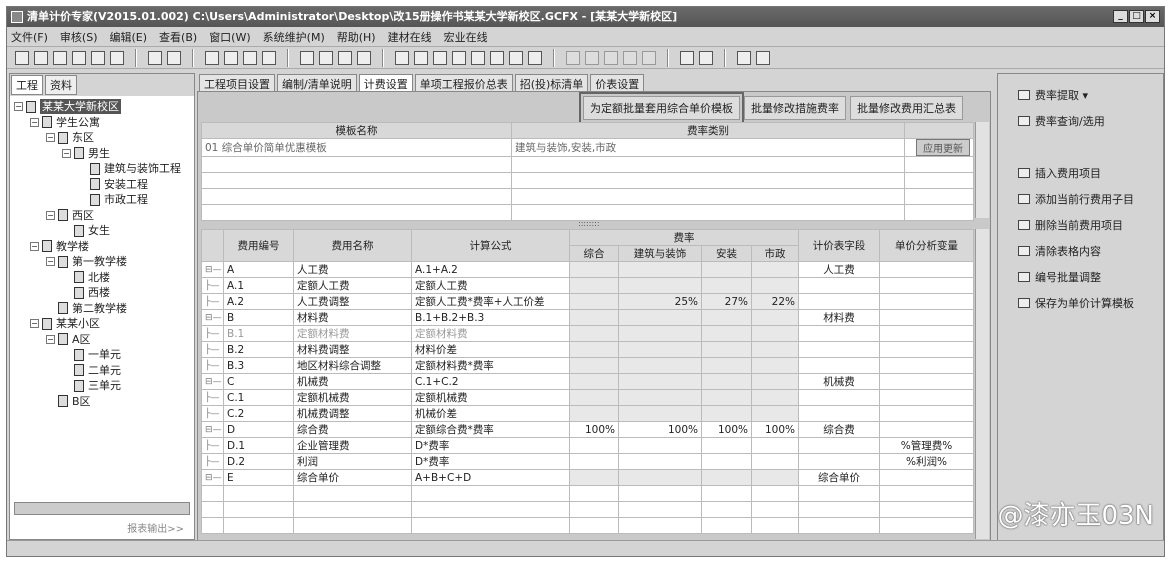 The width and height of the screenshot is (1171, 563). I want to click on action-item: 添加当前行费用子目, so click(1080, 199).